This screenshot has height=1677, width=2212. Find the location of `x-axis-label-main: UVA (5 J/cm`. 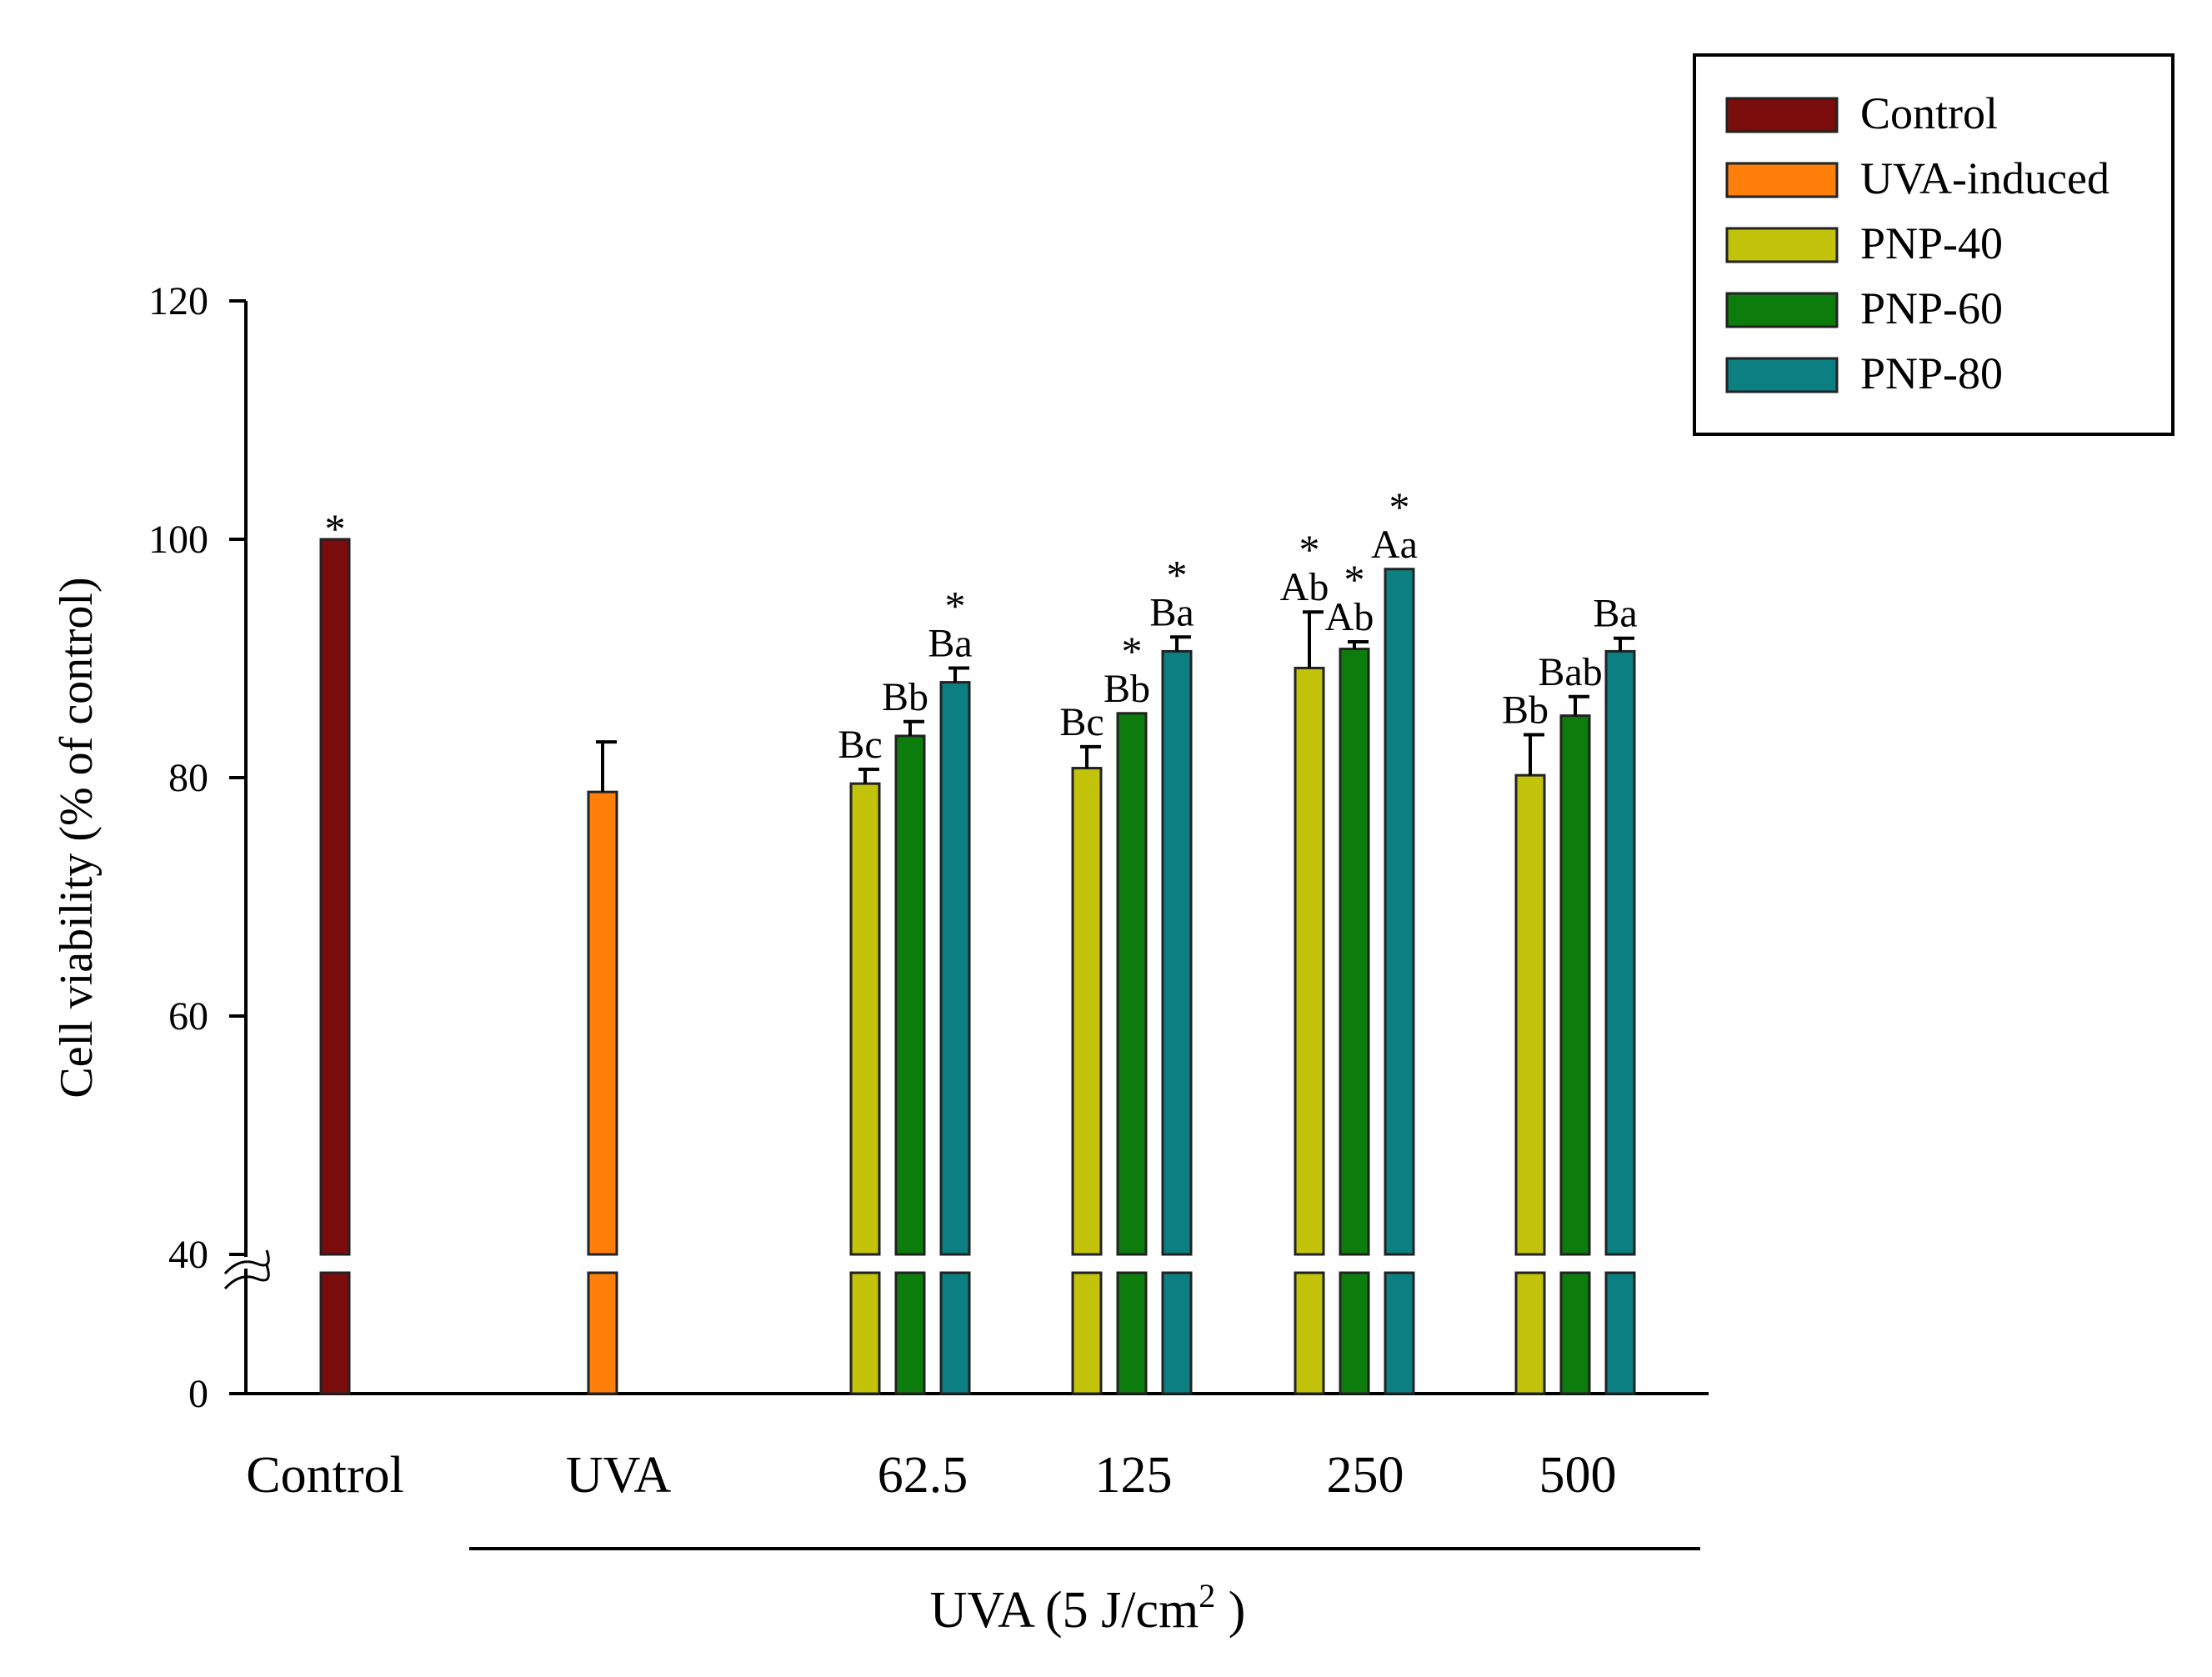

x-axis-label-main: UVA (5 J/cm is located at coordinates (1064, 1610).